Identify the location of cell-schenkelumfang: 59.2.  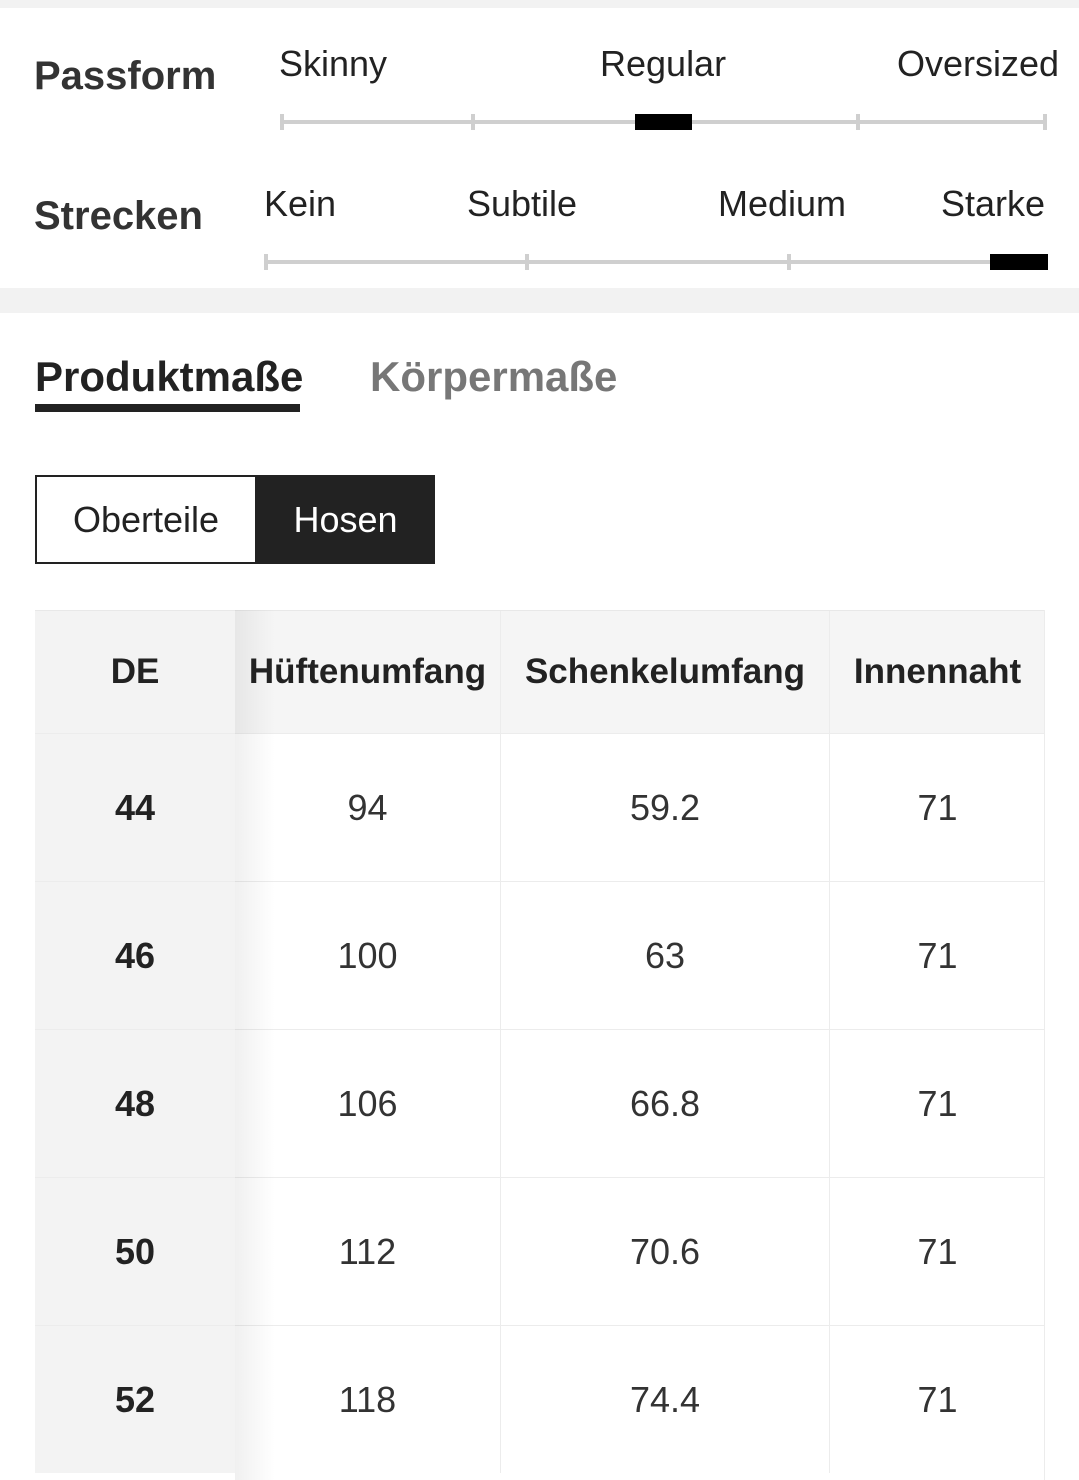
(664, 807).